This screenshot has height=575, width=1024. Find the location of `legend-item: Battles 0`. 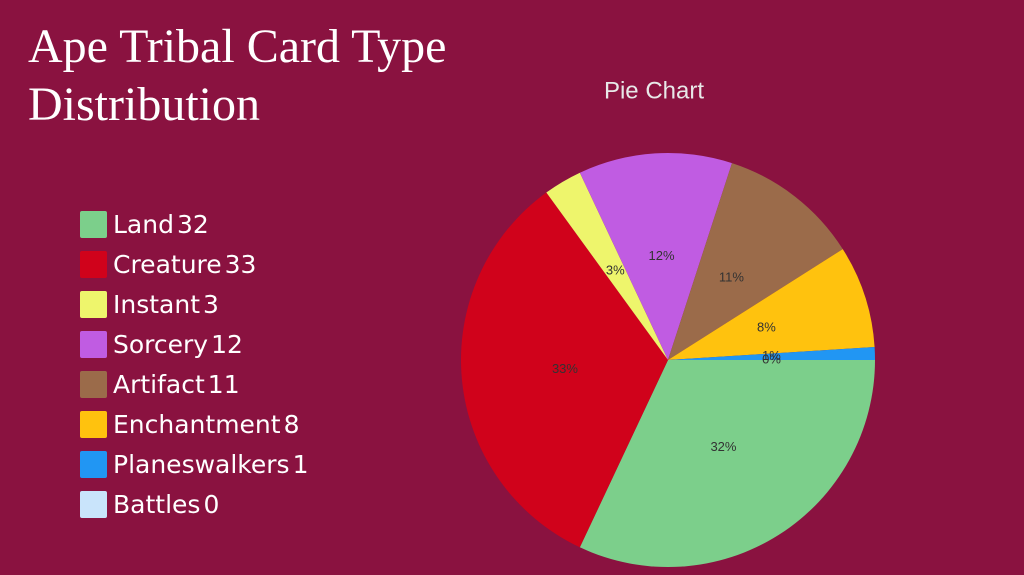

legend-item: Battles 0 is located at coordinates (194, 504).